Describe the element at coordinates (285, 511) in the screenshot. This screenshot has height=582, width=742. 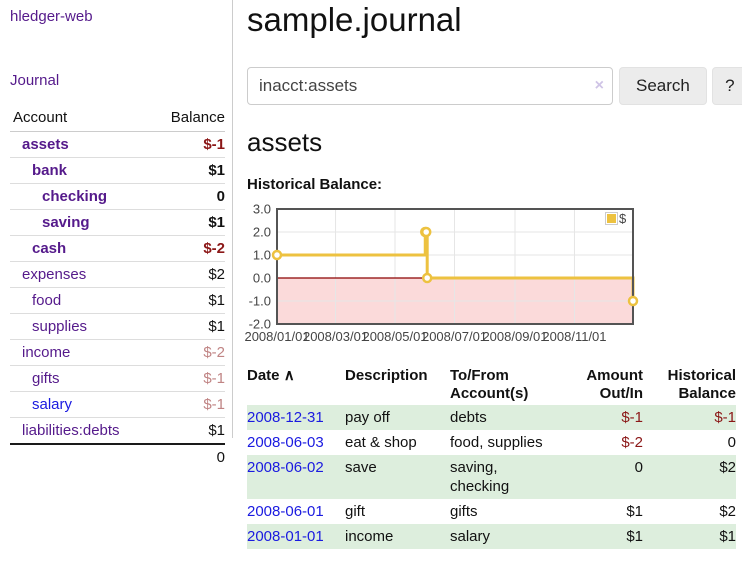
I see `transaction-date-link: 2008-06-01` at that location.